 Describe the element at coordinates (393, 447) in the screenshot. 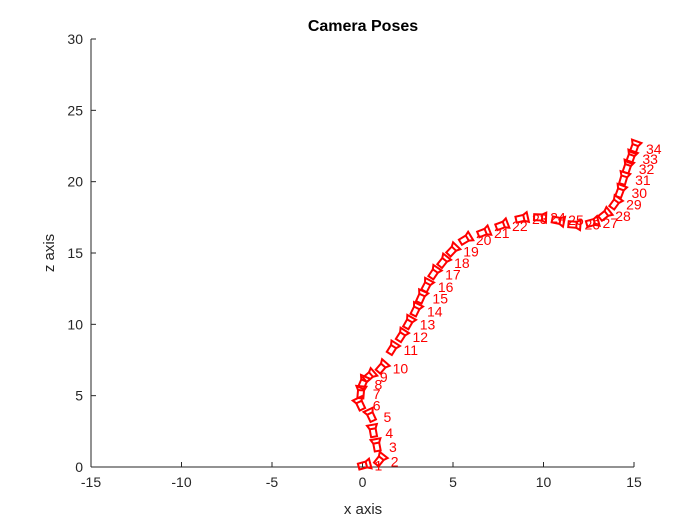

I see `pose-label: 3` at that location.